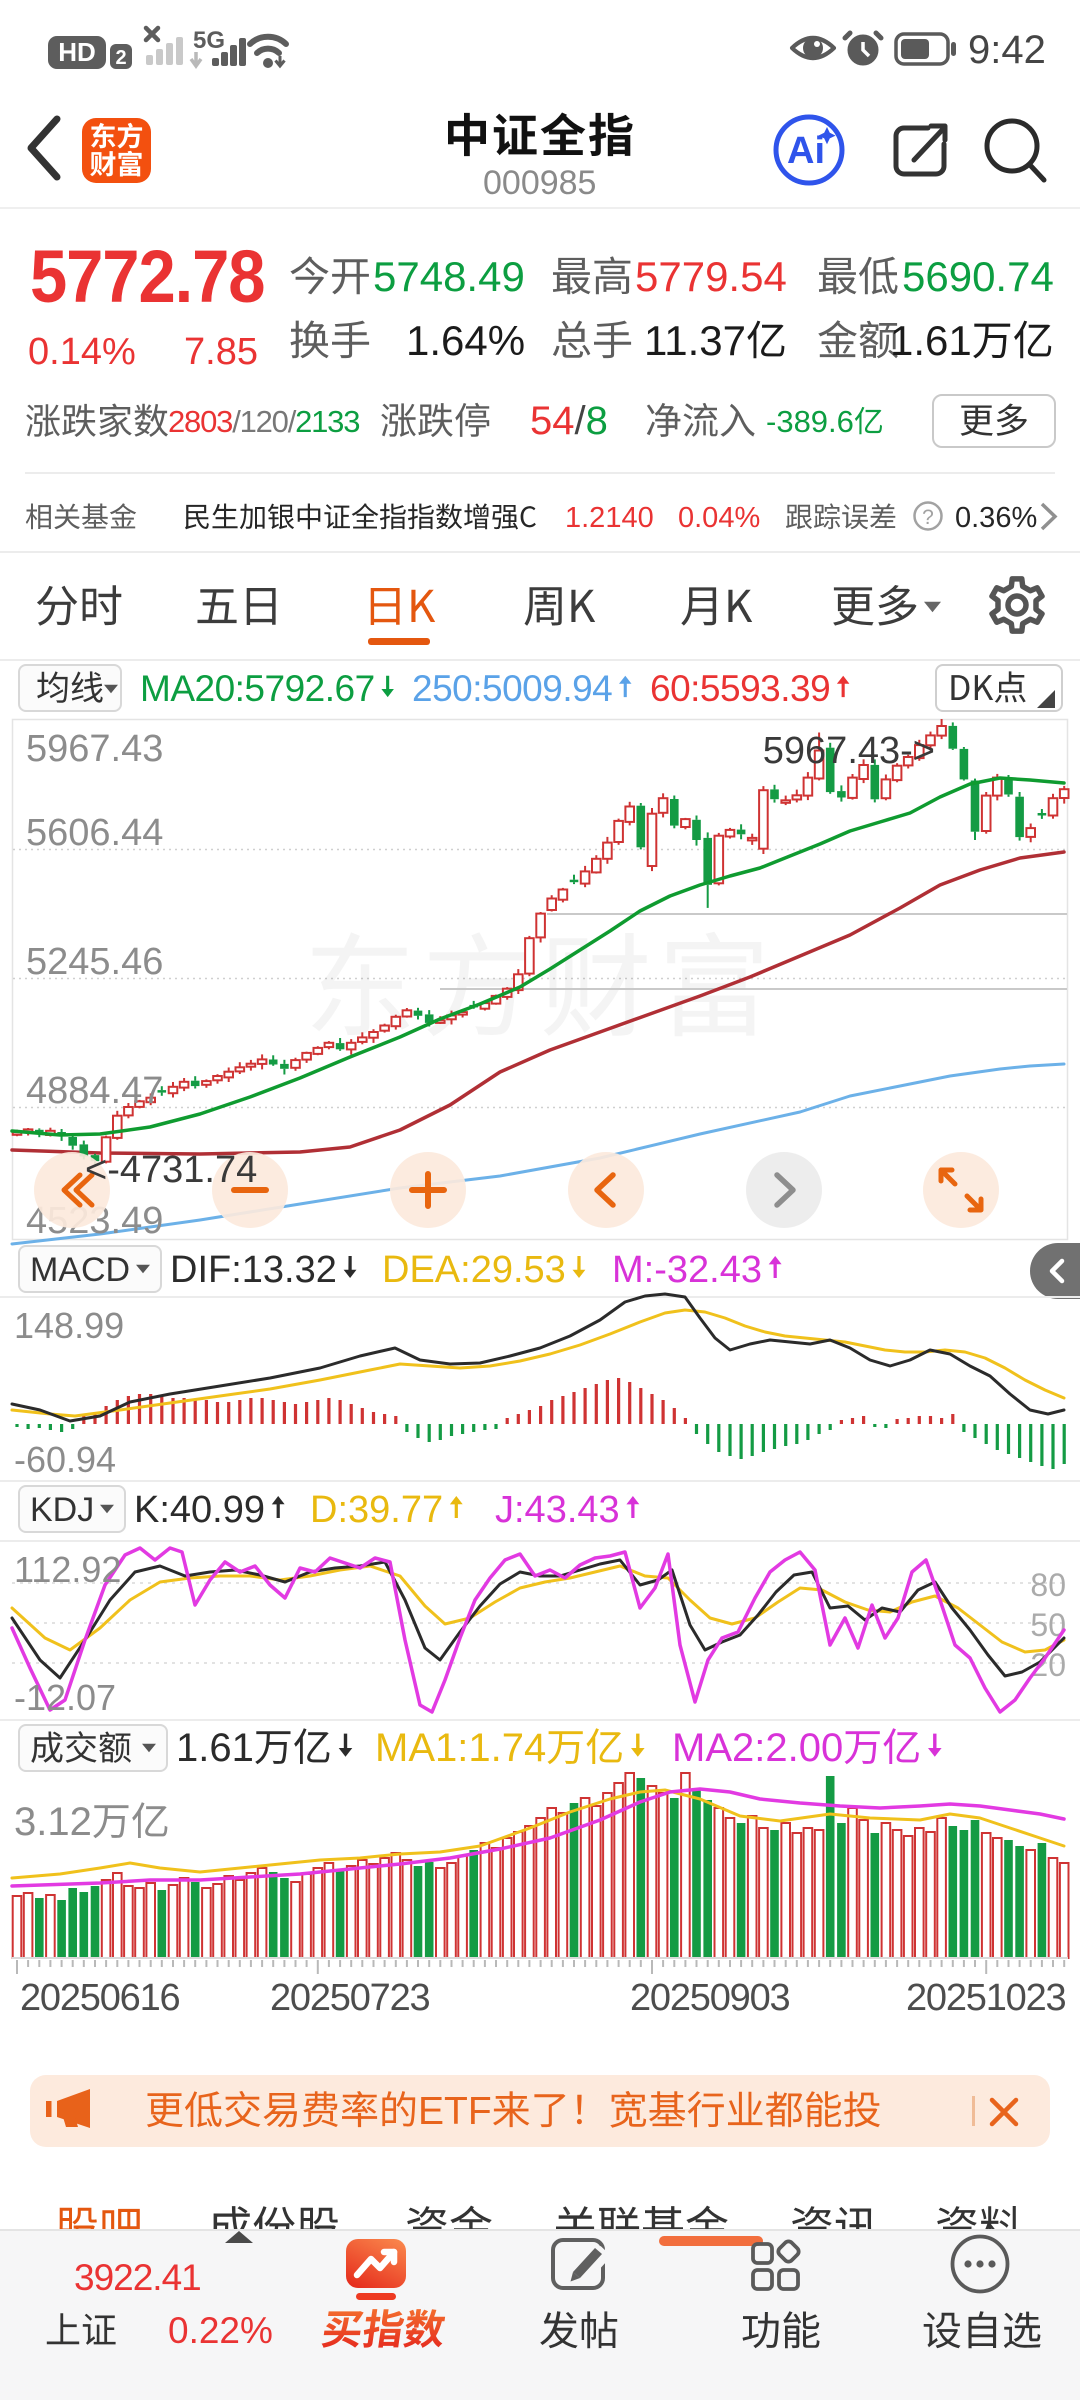 The width and height of the screenshot is (1080, 2400). I want to click on svg-text: D:39.77, so click(376, 1510).